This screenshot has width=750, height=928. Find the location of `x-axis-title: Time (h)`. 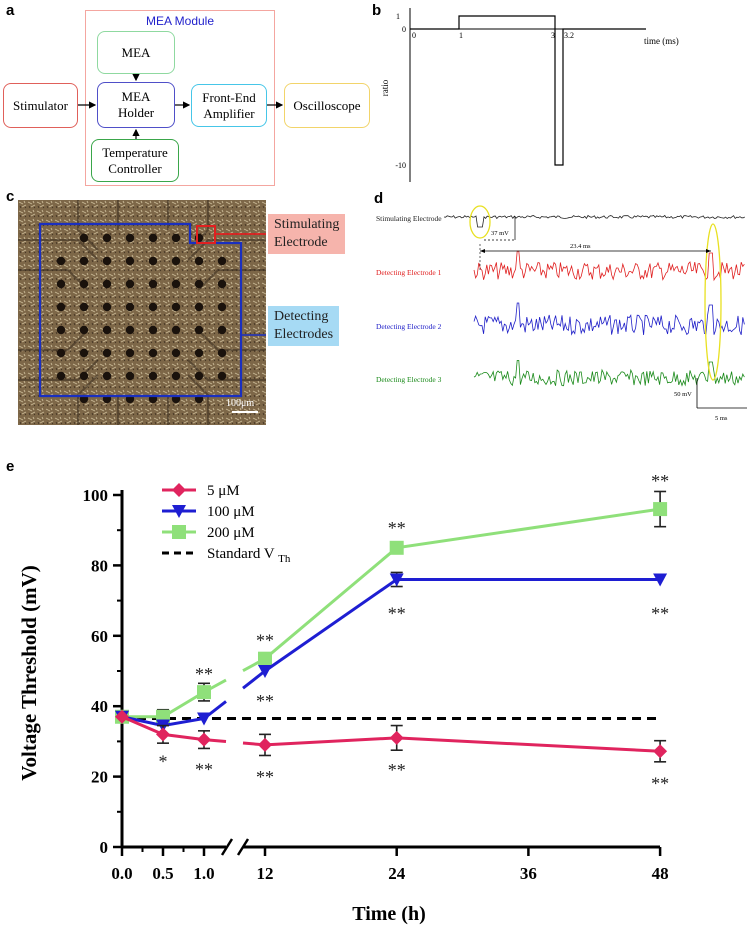

x-axis-title: Time (h) is located at coordinates (389, 914).